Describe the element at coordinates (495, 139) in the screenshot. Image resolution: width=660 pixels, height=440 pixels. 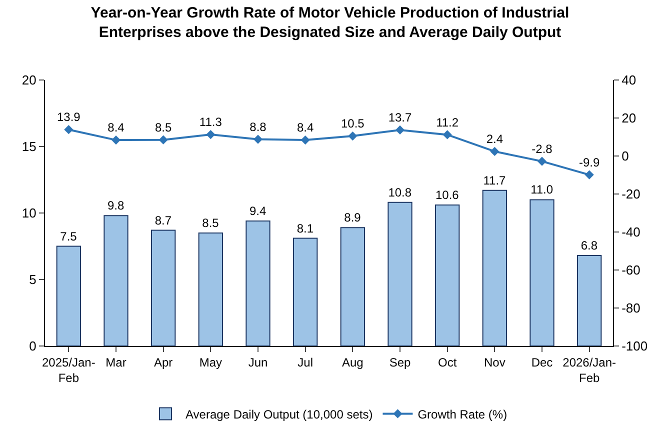
I see `data-label: 2.4` at that location.